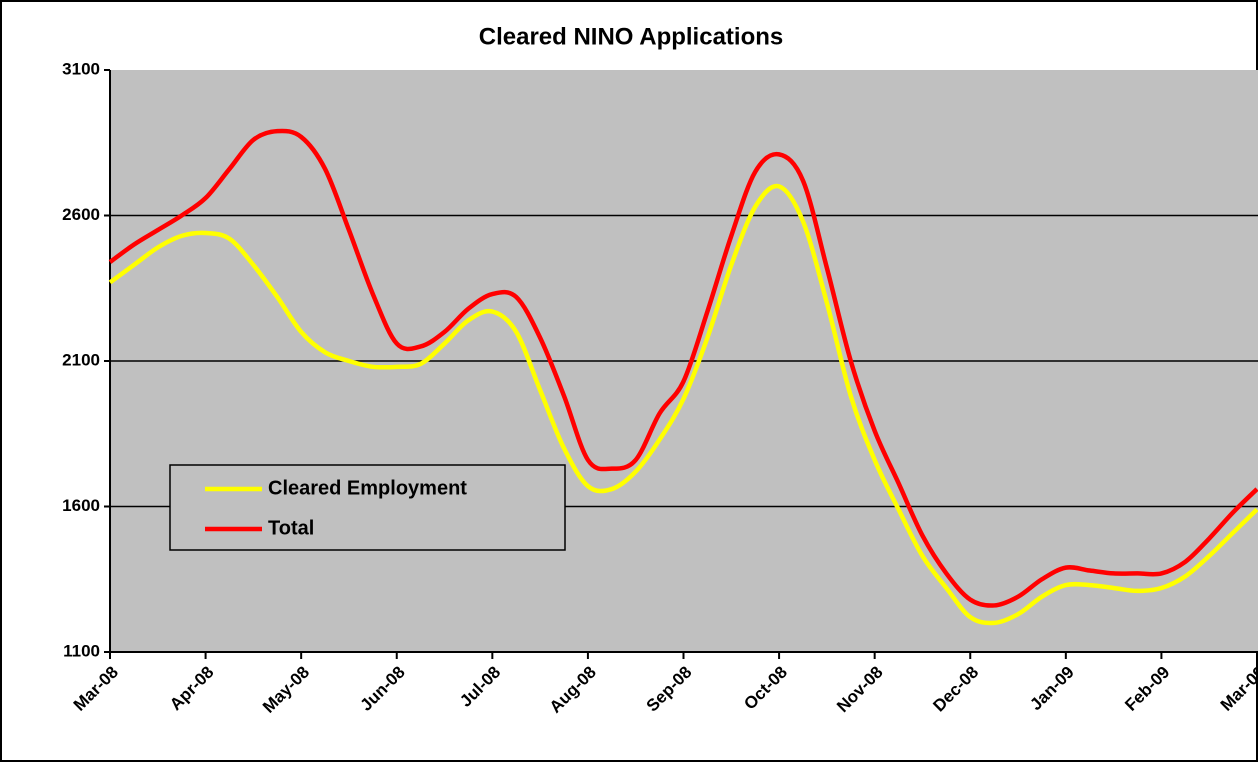  What do you see at coordinates (81, 505) in the screenshot?
I see `y-tick-label: 1600` at bounding box center [81, 505].